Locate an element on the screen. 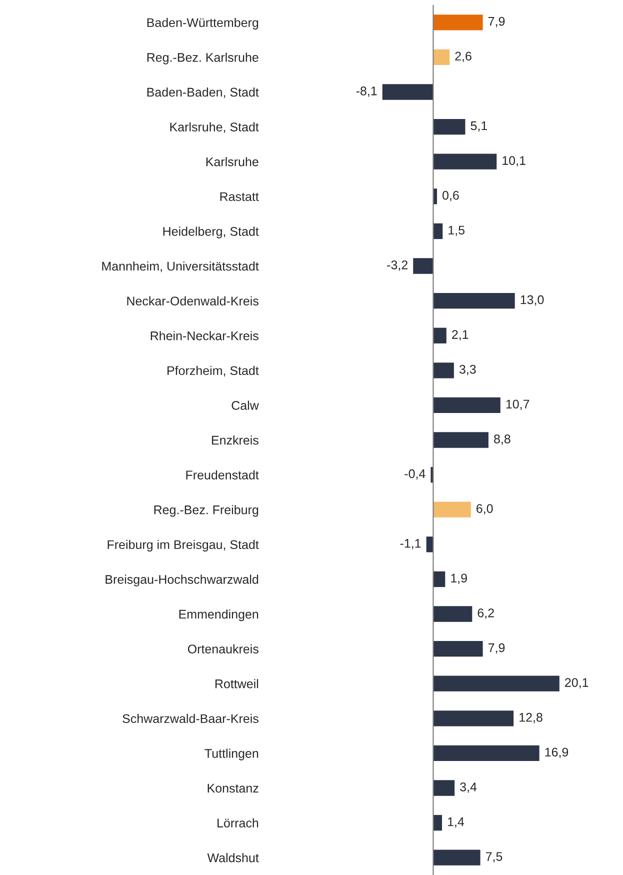 This screenshot has width=623, height=875. y-tick-label: Freiburg im Breisgau, Stadt is located at coordinates (183, 546).